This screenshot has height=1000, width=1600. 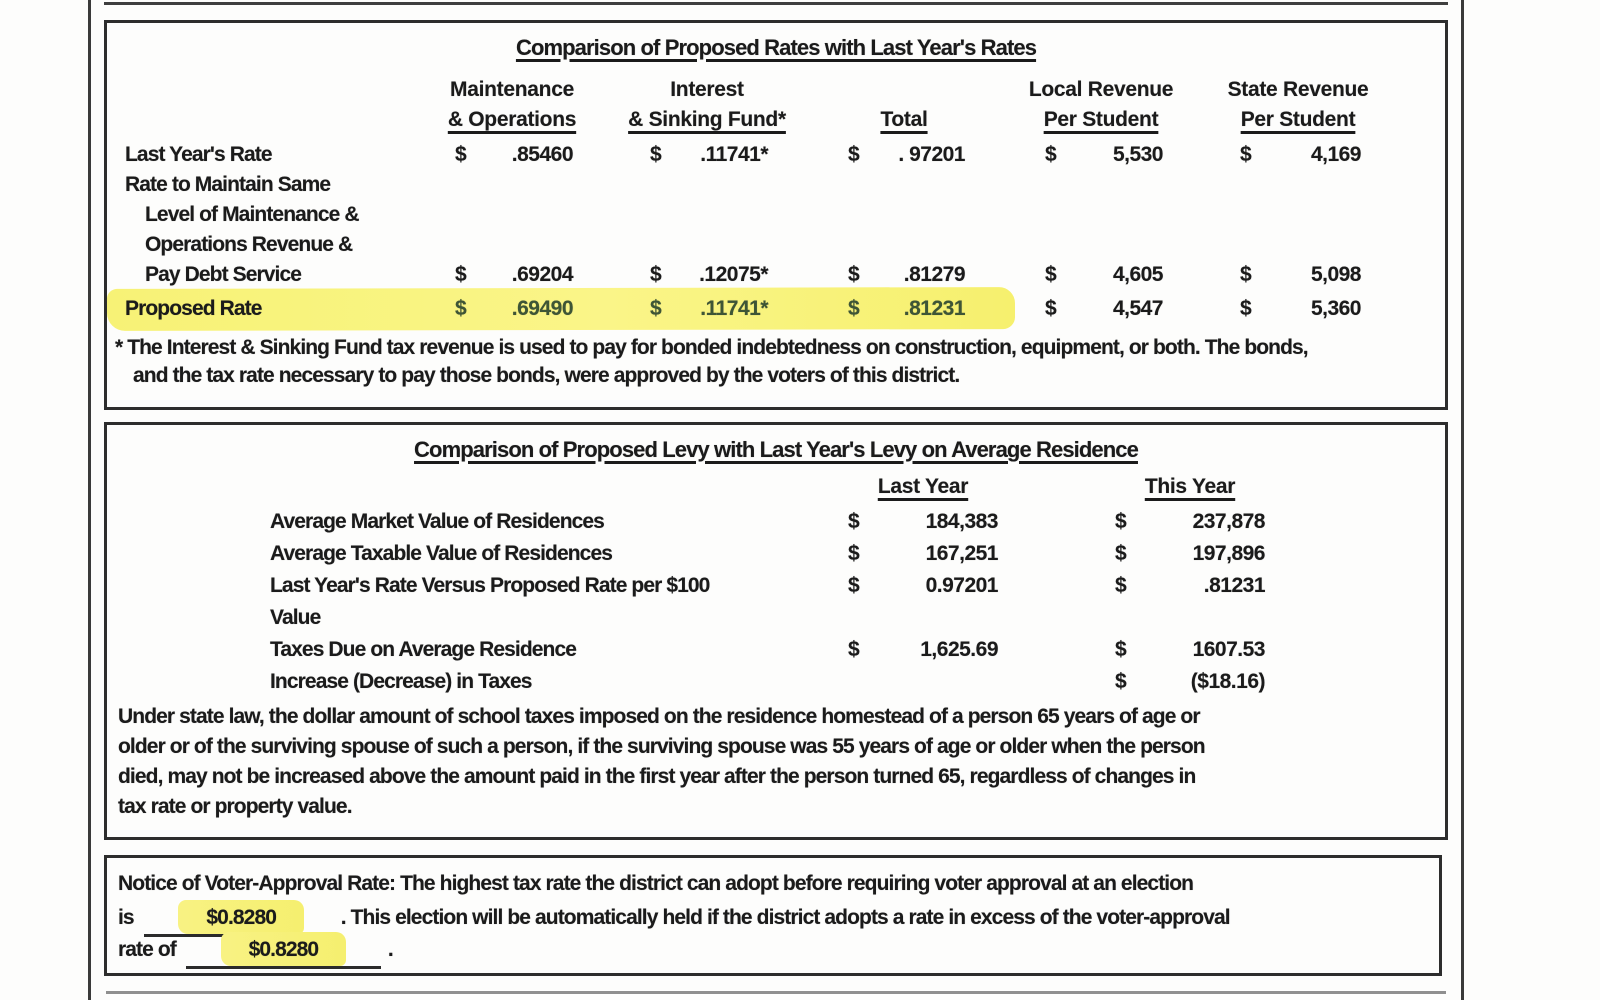 What do you see at coordinates (962, 521) in the screenshot?
I see `amount-value: 184,383` at bounding box center [962, 521].